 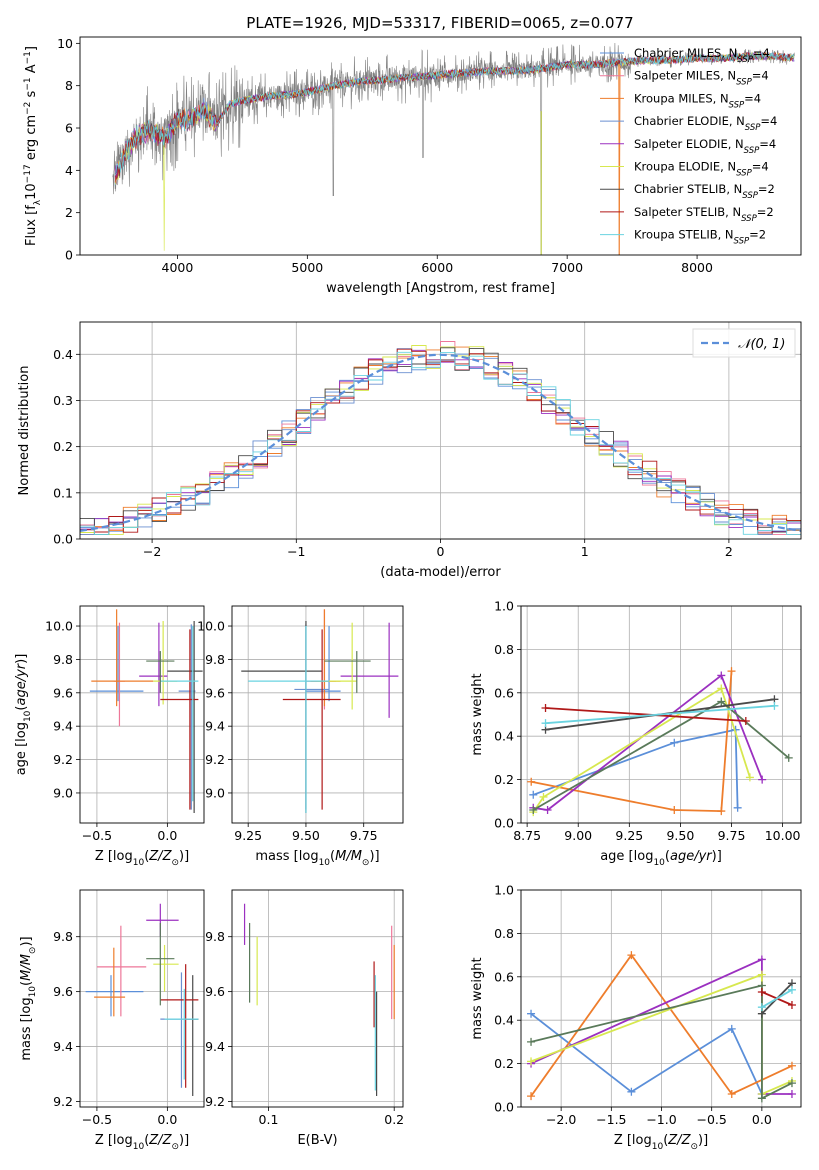 I want to click on x-tick-label: −1, so click(x=296, y=551).